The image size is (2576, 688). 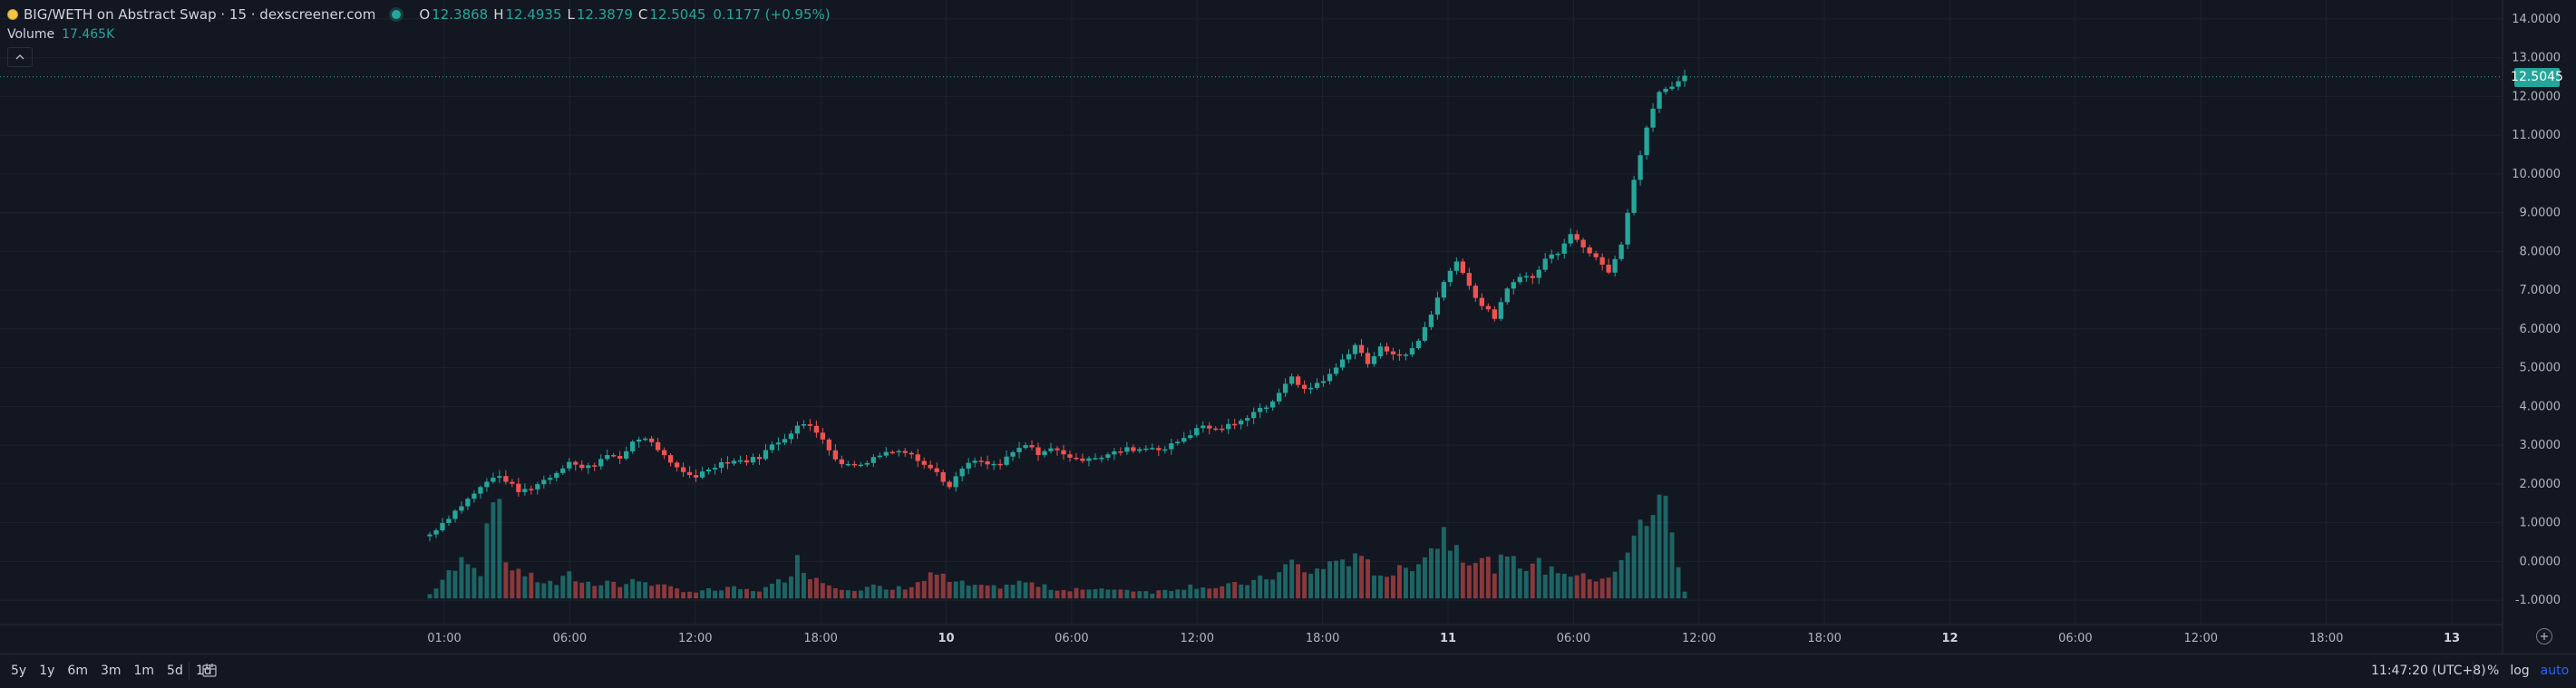 What do you see at coordinates (2544, 636) in the screenshot?
I see `axis-settings-button` at bounding box center [2544, 636].